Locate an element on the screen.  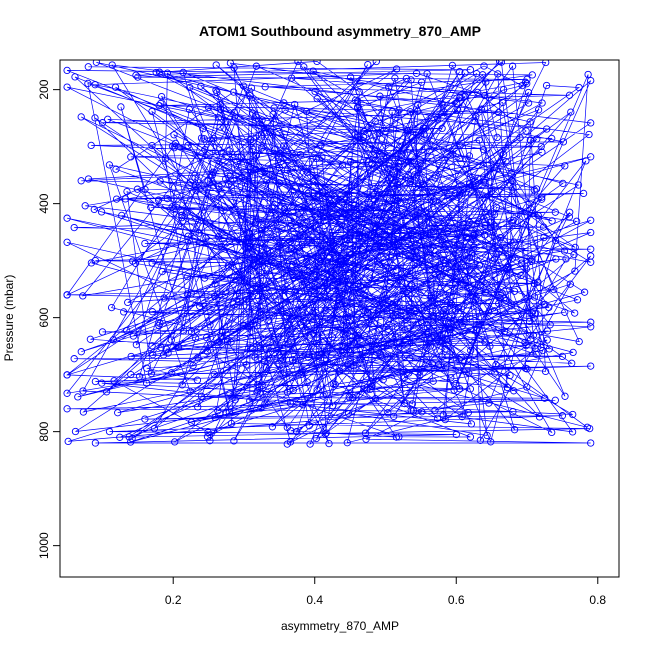
y-axis-label: Pressure (mbar) is located at coordinates (9, 318).